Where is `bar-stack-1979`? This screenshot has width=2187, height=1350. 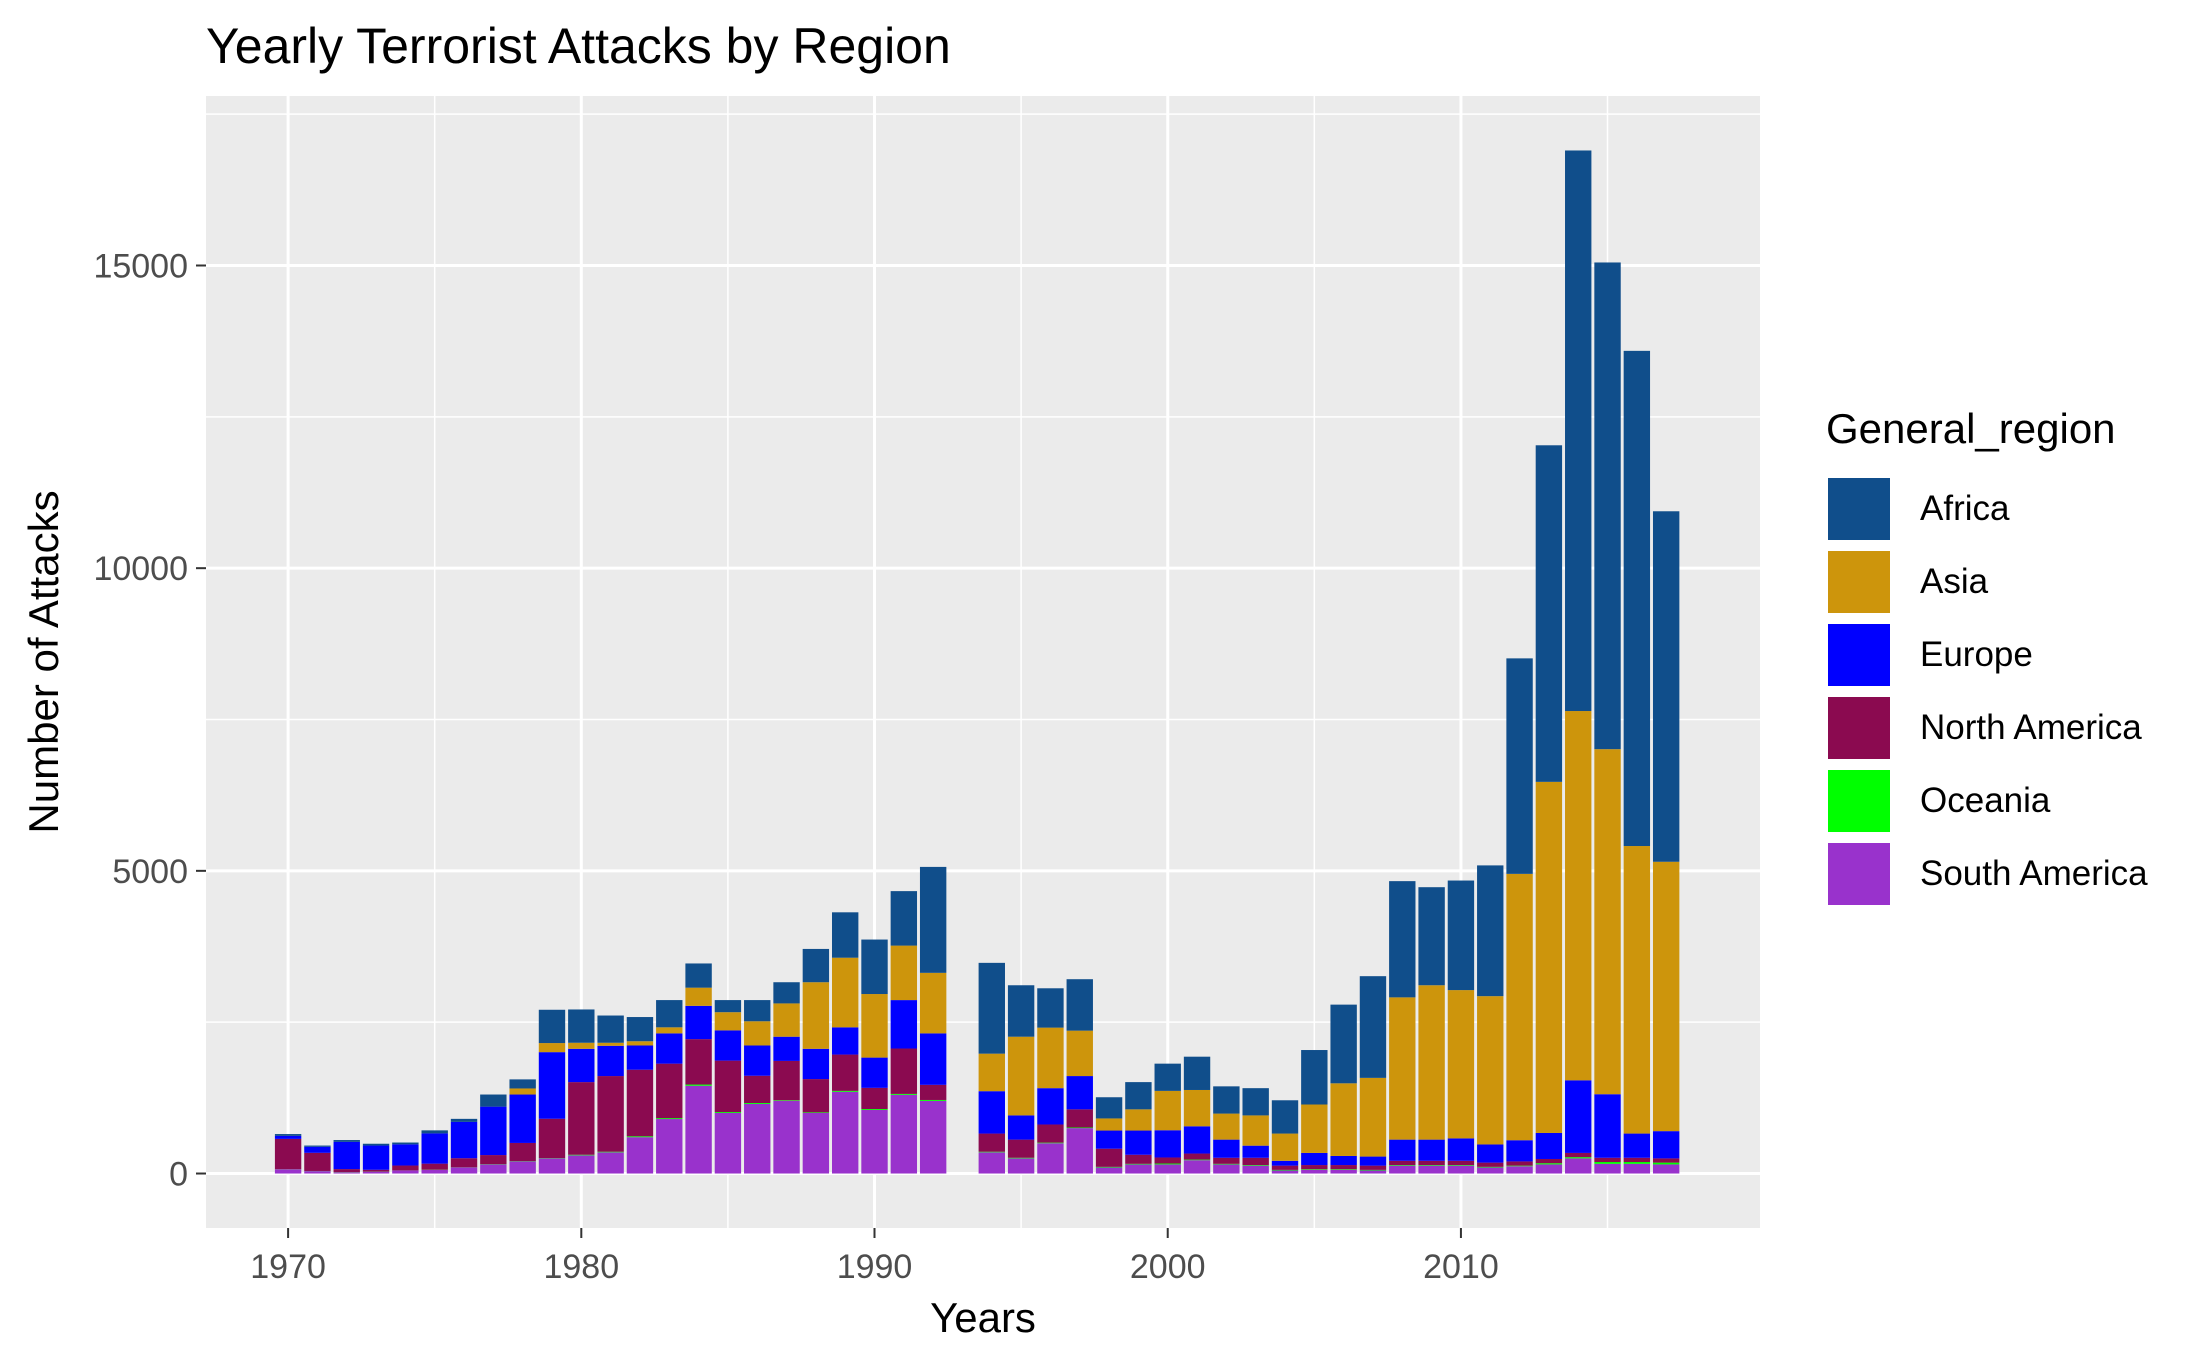 bar-stack-1979 is located at coordinates (552, 1091).